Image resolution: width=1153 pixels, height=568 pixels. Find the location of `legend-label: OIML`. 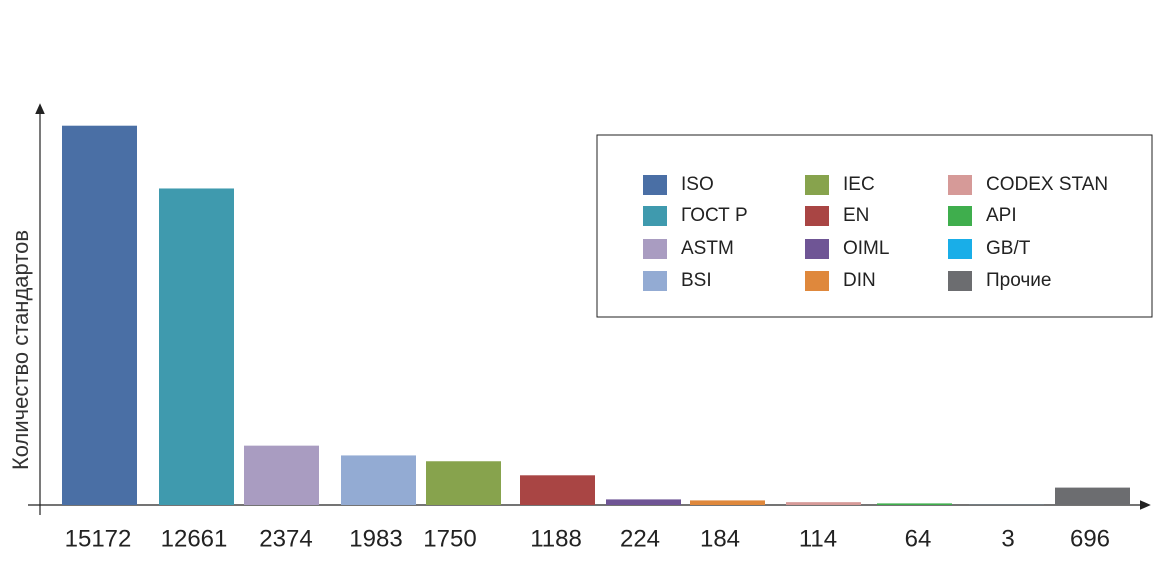

legend-label: OIML is located at coordinates (866, 248).